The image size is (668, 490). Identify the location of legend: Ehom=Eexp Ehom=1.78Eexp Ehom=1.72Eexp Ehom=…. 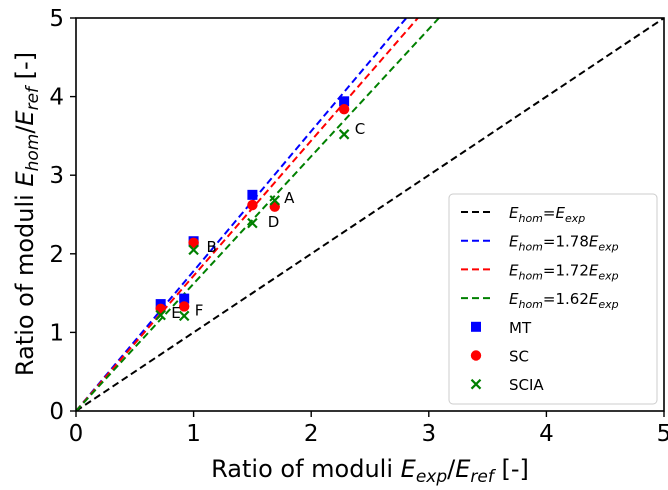
(553, 299).